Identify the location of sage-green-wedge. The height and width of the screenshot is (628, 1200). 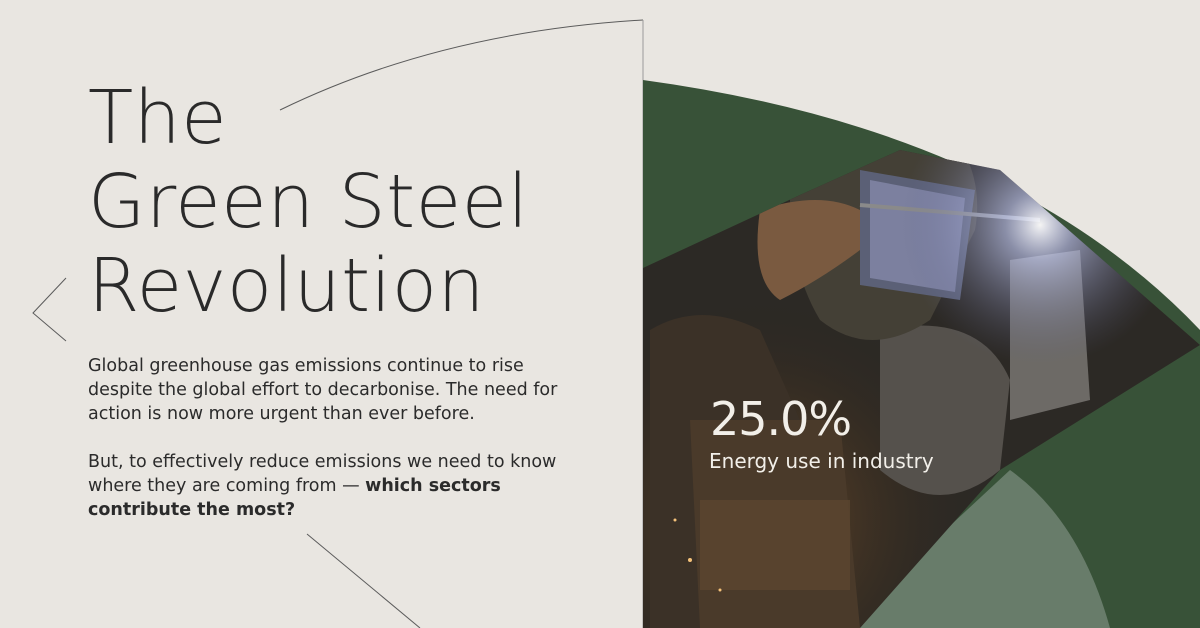
(975, 549).